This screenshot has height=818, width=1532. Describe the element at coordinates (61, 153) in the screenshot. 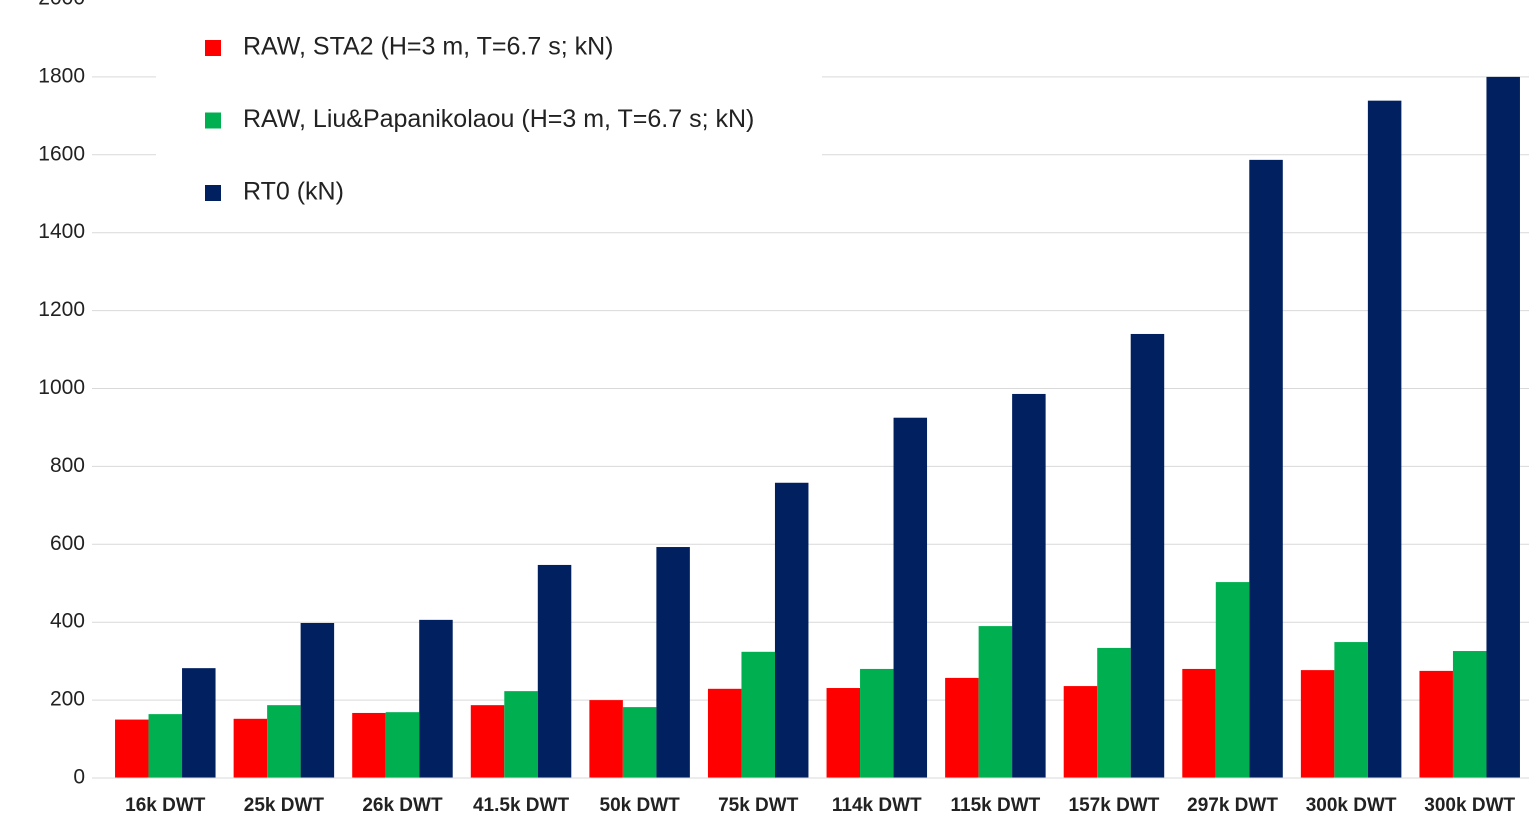

I see `y-tick-label: 1600` at that location.